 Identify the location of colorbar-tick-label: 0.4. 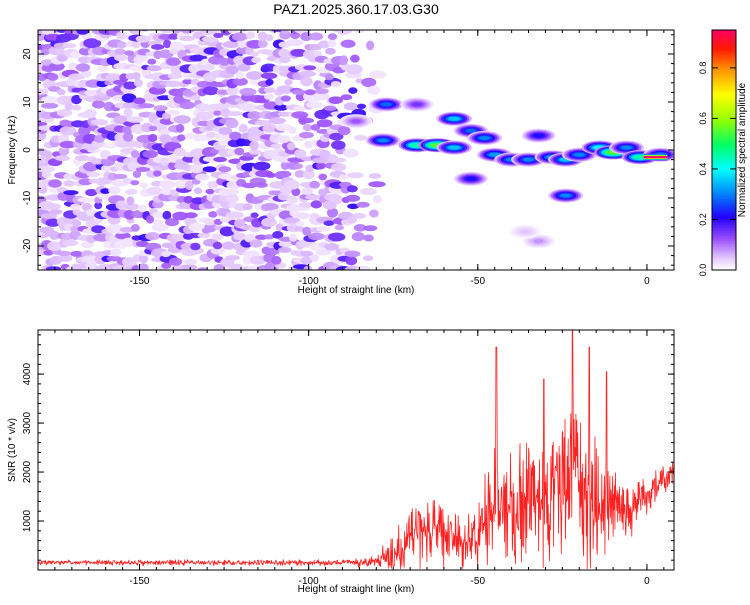
(703, 169).